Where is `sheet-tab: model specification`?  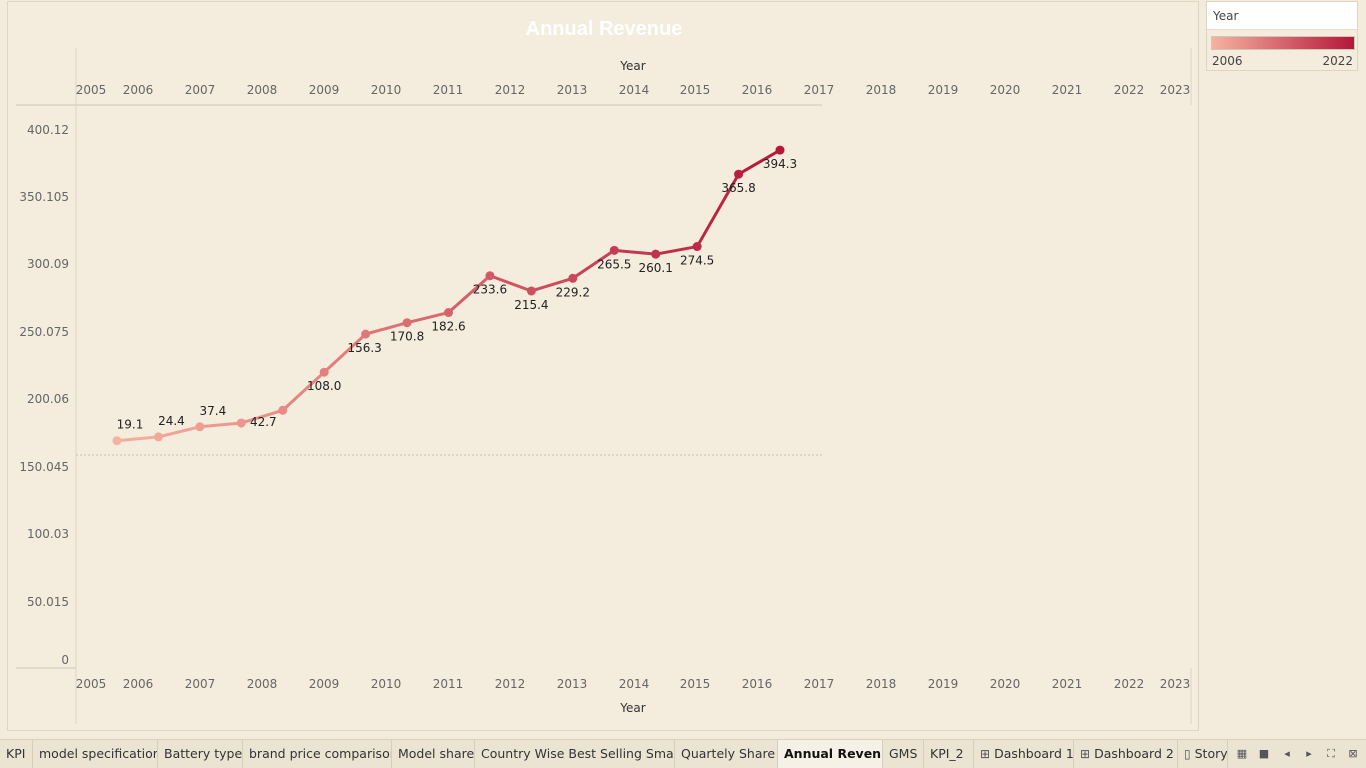 sheet-tab: model specification is located at coordinates (95, 754).